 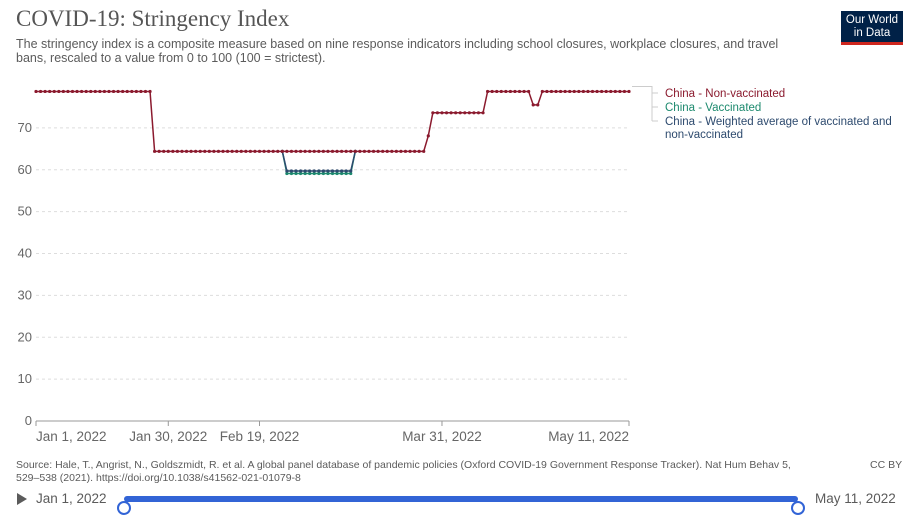 I want to click on timeline-end-label: May 11, 2022, so click(x=855, y=498).